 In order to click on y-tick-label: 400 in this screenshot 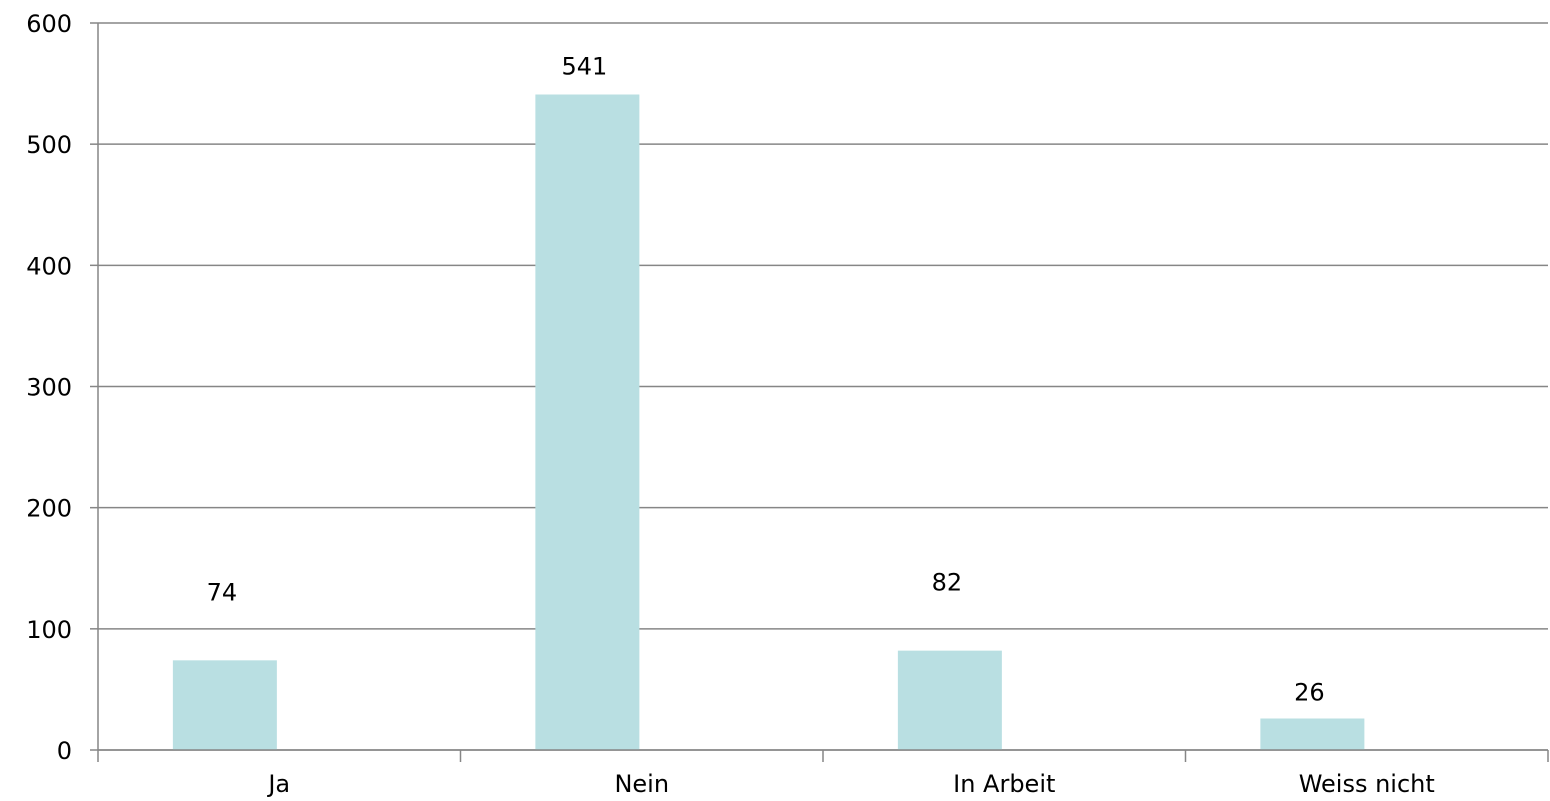, I will do `click(49, 266)`.